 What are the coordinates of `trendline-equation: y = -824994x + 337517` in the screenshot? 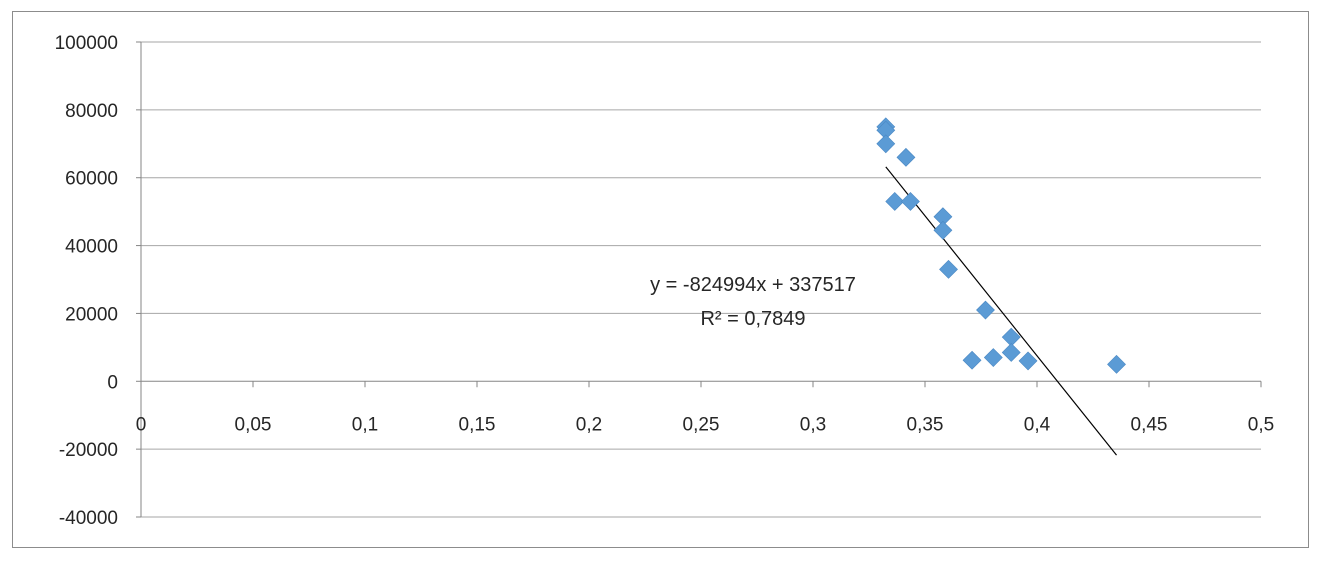 It's located at (753, 285).